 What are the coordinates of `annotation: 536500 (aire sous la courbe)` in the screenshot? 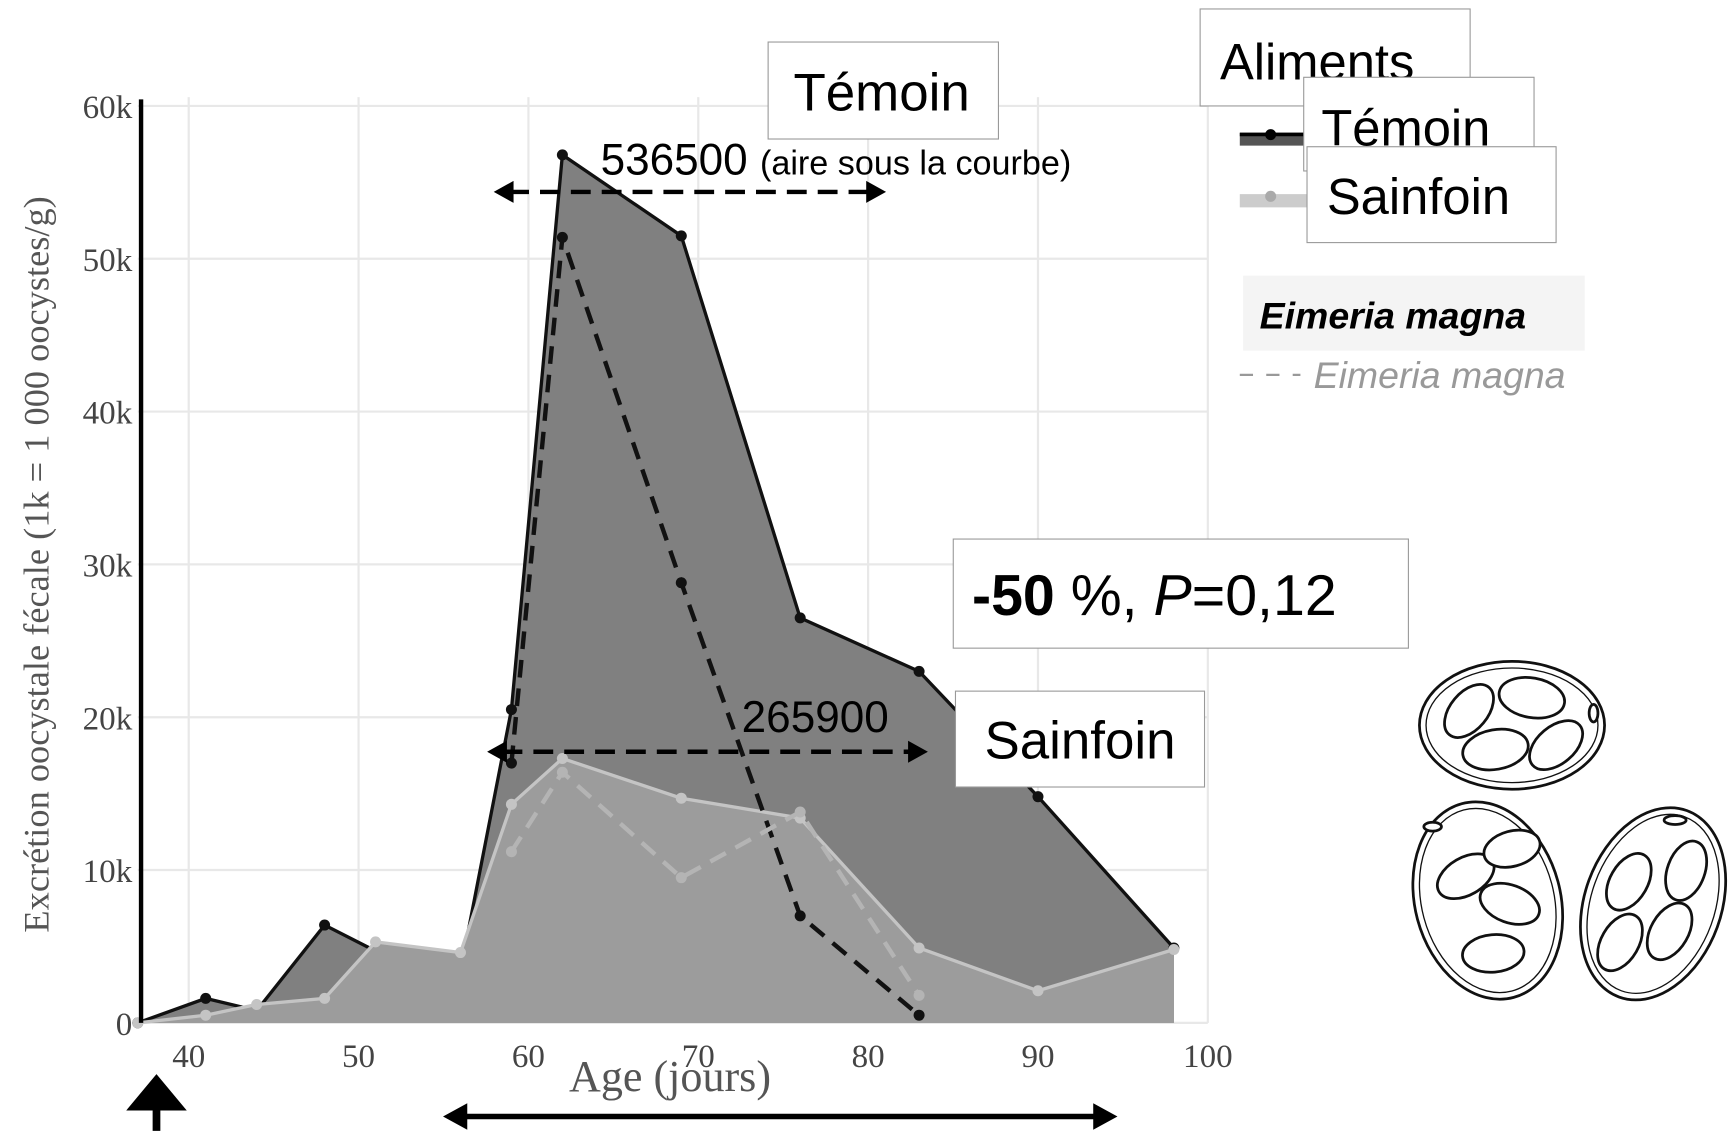 It's located at (836, 159).